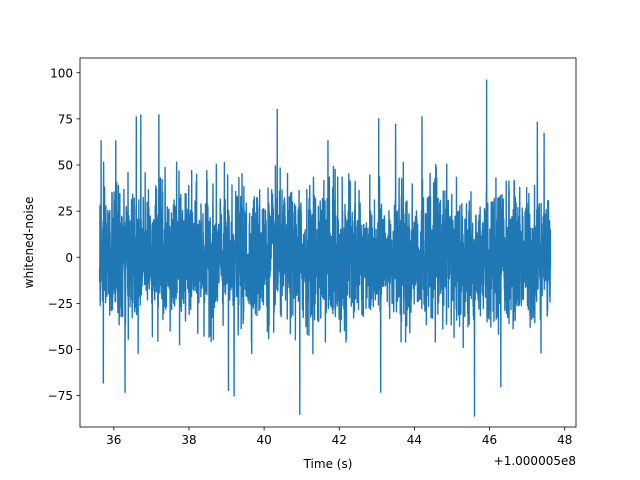 The width and height of the screenshot is (640, 480). Describe the element at coordinates (60, 350) in the screenshot. I see `y-tick-label: −50` at that location.